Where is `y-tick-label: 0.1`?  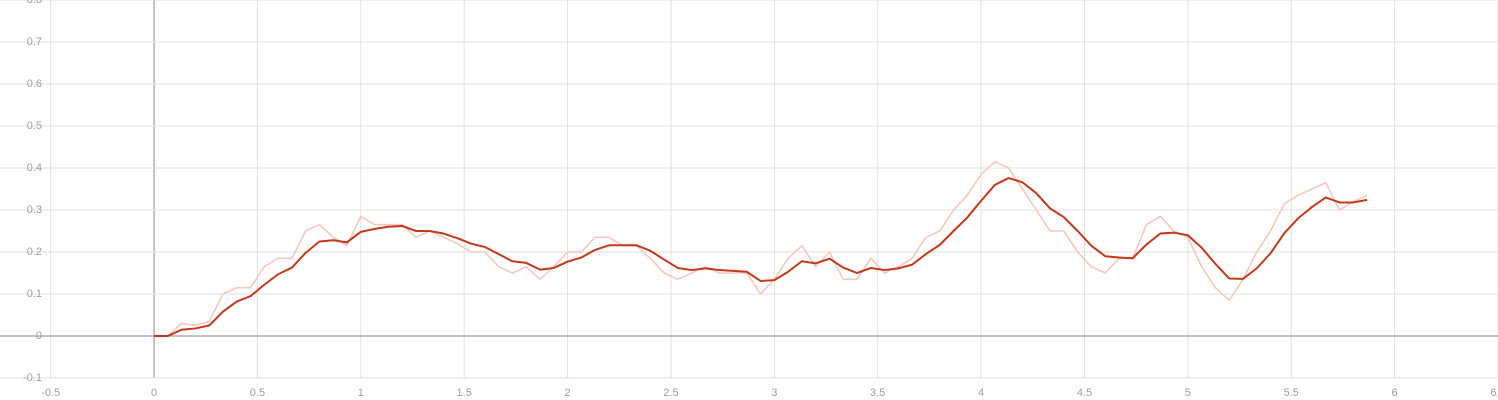 y-tick-label: 0.1 is located at coordinates (34, 294).